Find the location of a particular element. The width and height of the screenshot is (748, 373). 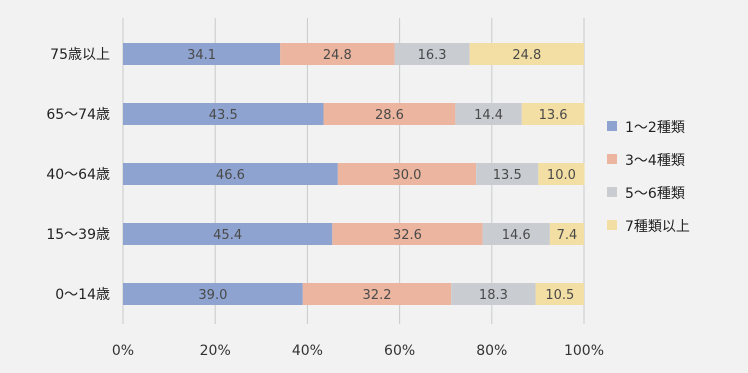

x-tick-label: 0% is located at coordinates (123, 351).